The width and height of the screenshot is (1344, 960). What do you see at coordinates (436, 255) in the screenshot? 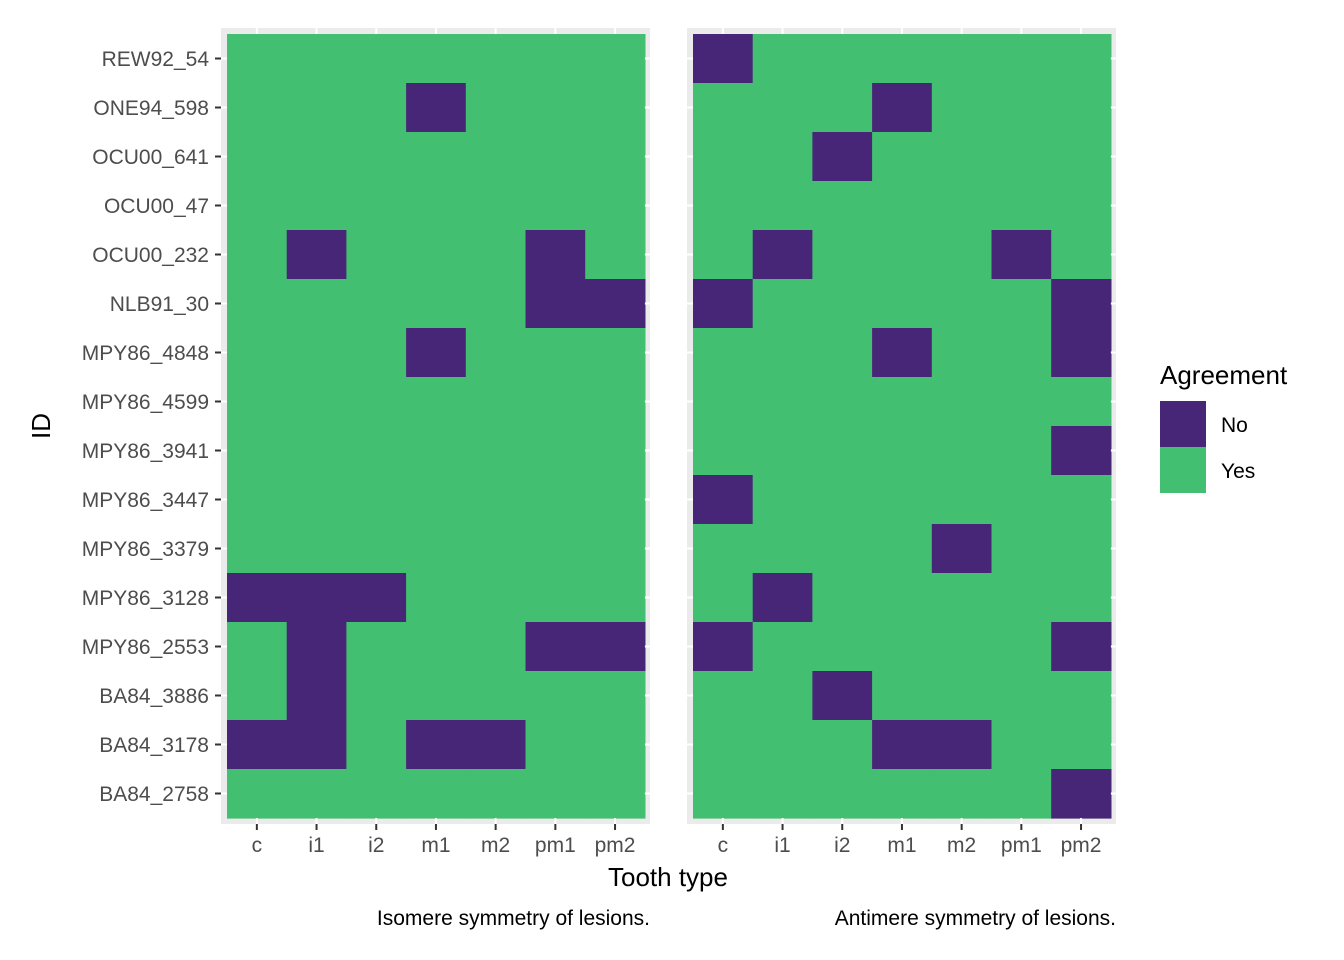
I see `heatmap-cell-OCU00_232-m1` at bounding box center [436, 255].